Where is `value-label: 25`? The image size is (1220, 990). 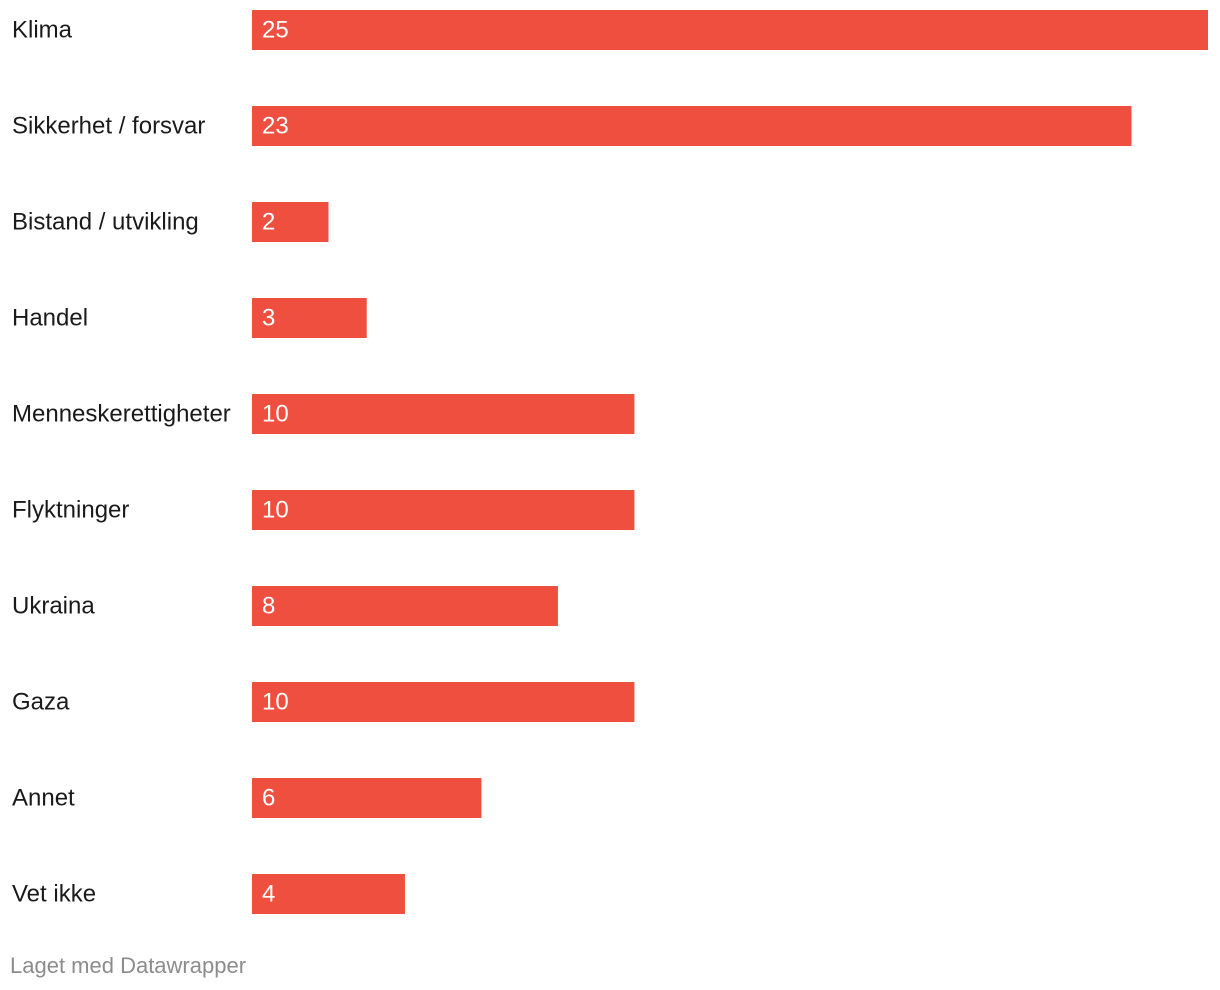
value-label: 25 is located at coordinates (275, 30).